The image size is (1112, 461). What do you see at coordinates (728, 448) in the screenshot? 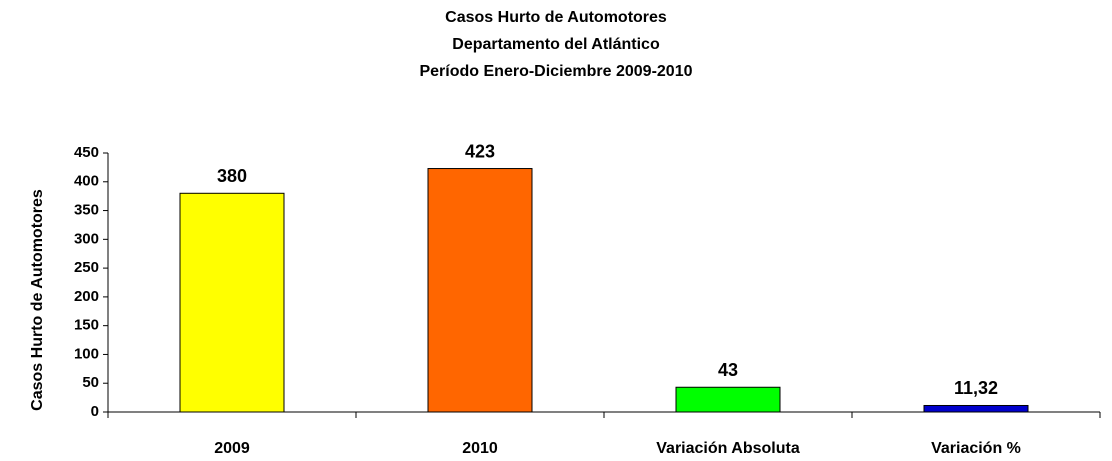
I see `x-tick-label: Variación Absoluta` at bounding box center [728, 448].